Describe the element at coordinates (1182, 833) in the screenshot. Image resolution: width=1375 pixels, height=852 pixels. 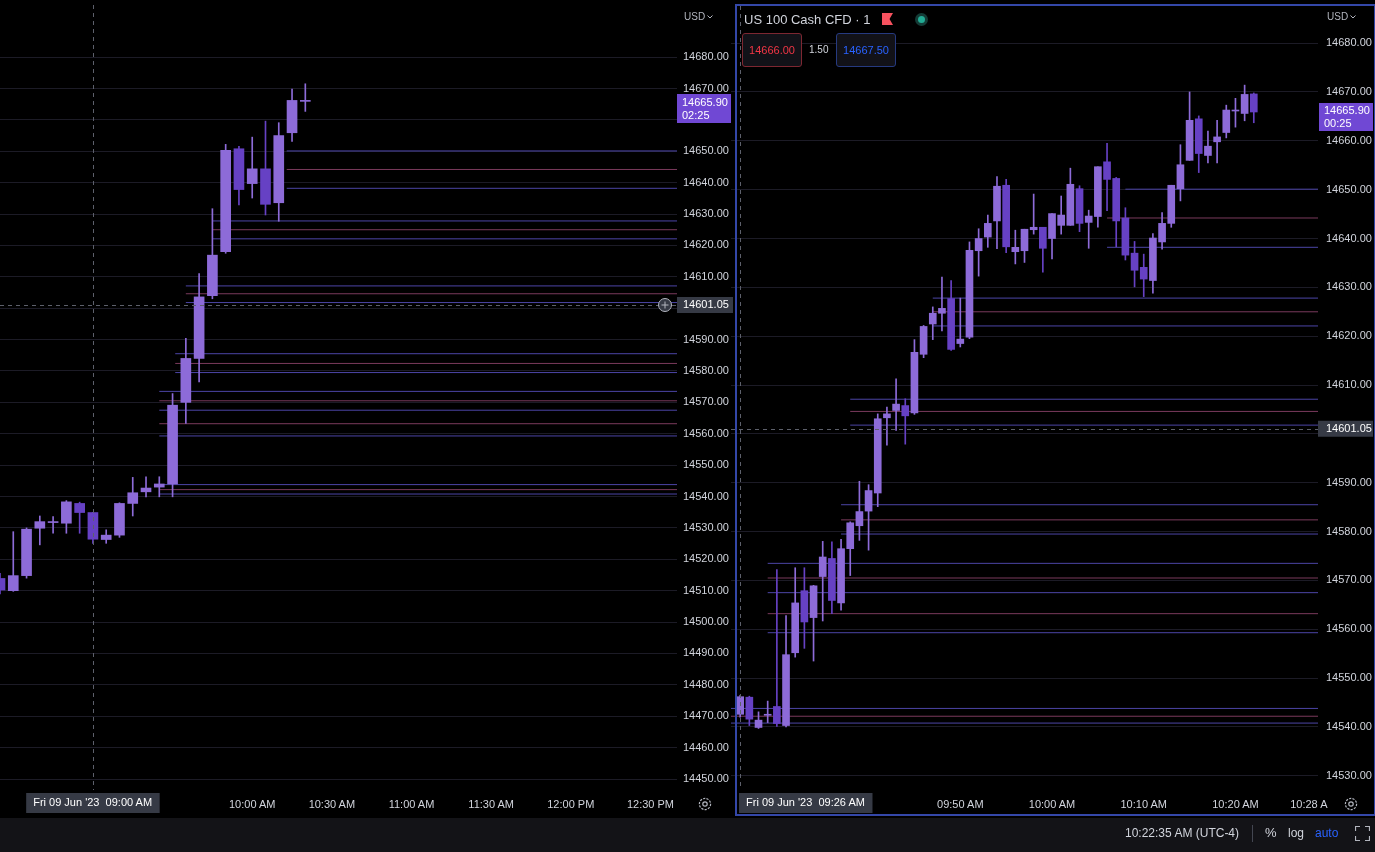
I see `text: 10:22:35 AM (UTC-4)` at that location.